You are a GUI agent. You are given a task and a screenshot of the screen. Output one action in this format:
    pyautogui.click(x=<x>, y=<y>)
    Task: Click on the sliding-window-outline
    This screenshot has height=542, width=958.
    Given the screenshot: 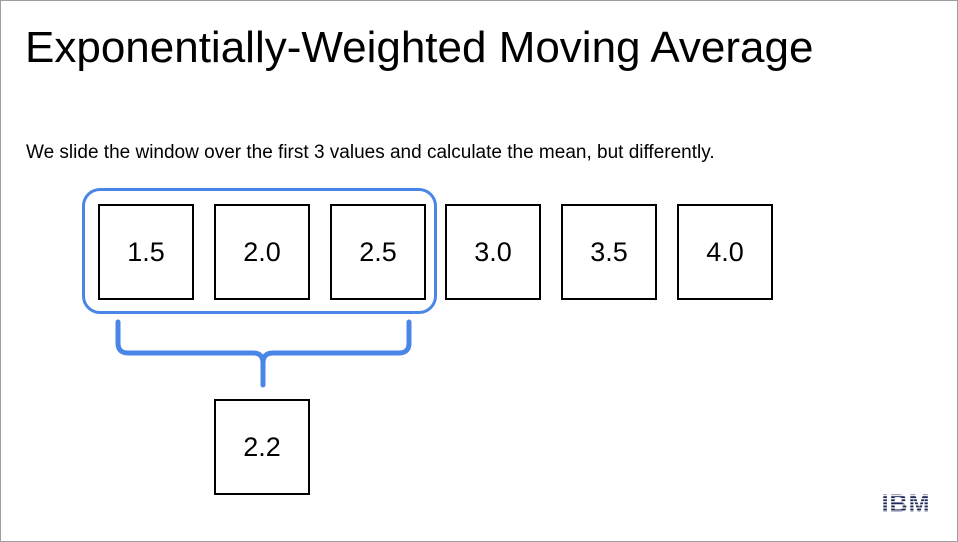 What is the action you would take?
    pyautogui.click(x=259, y=251)
    